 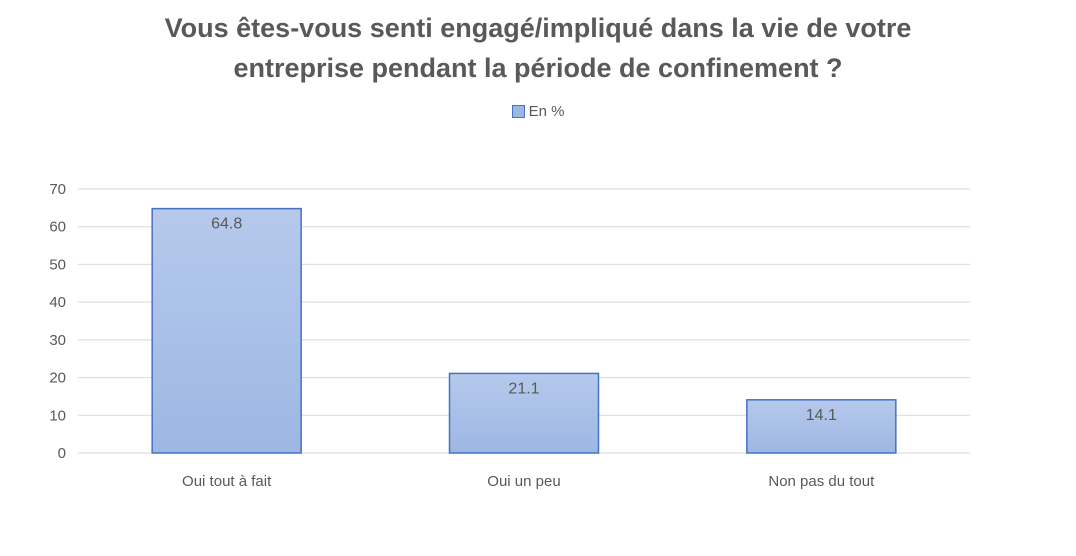 What do you see at coordinates (57, 189) in the screenshot?
I see `y-tick-label: 70` at bounding box center [57, 189].